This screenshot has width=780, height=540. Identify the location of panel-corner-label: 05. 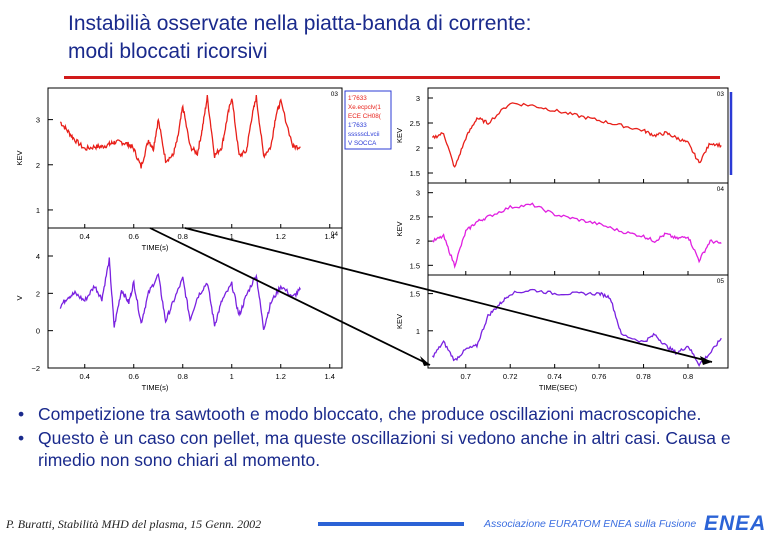
(721, 281).